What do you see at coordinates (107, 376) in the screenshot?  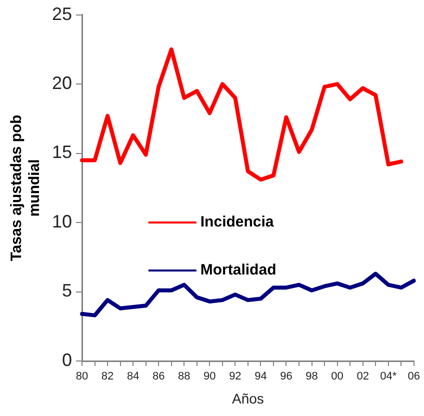 I see `x-tick-label: 82` at bounding box center [107, 376].